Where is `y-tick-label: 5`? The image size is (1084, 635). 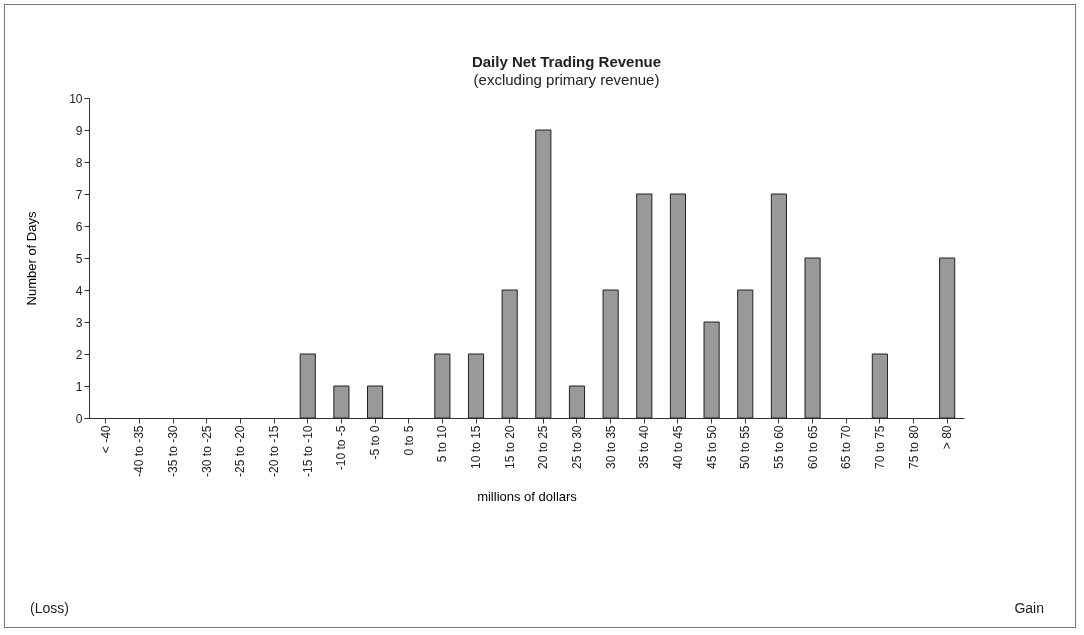 y-tick-label: 5 is located at coordinates (79, 258).